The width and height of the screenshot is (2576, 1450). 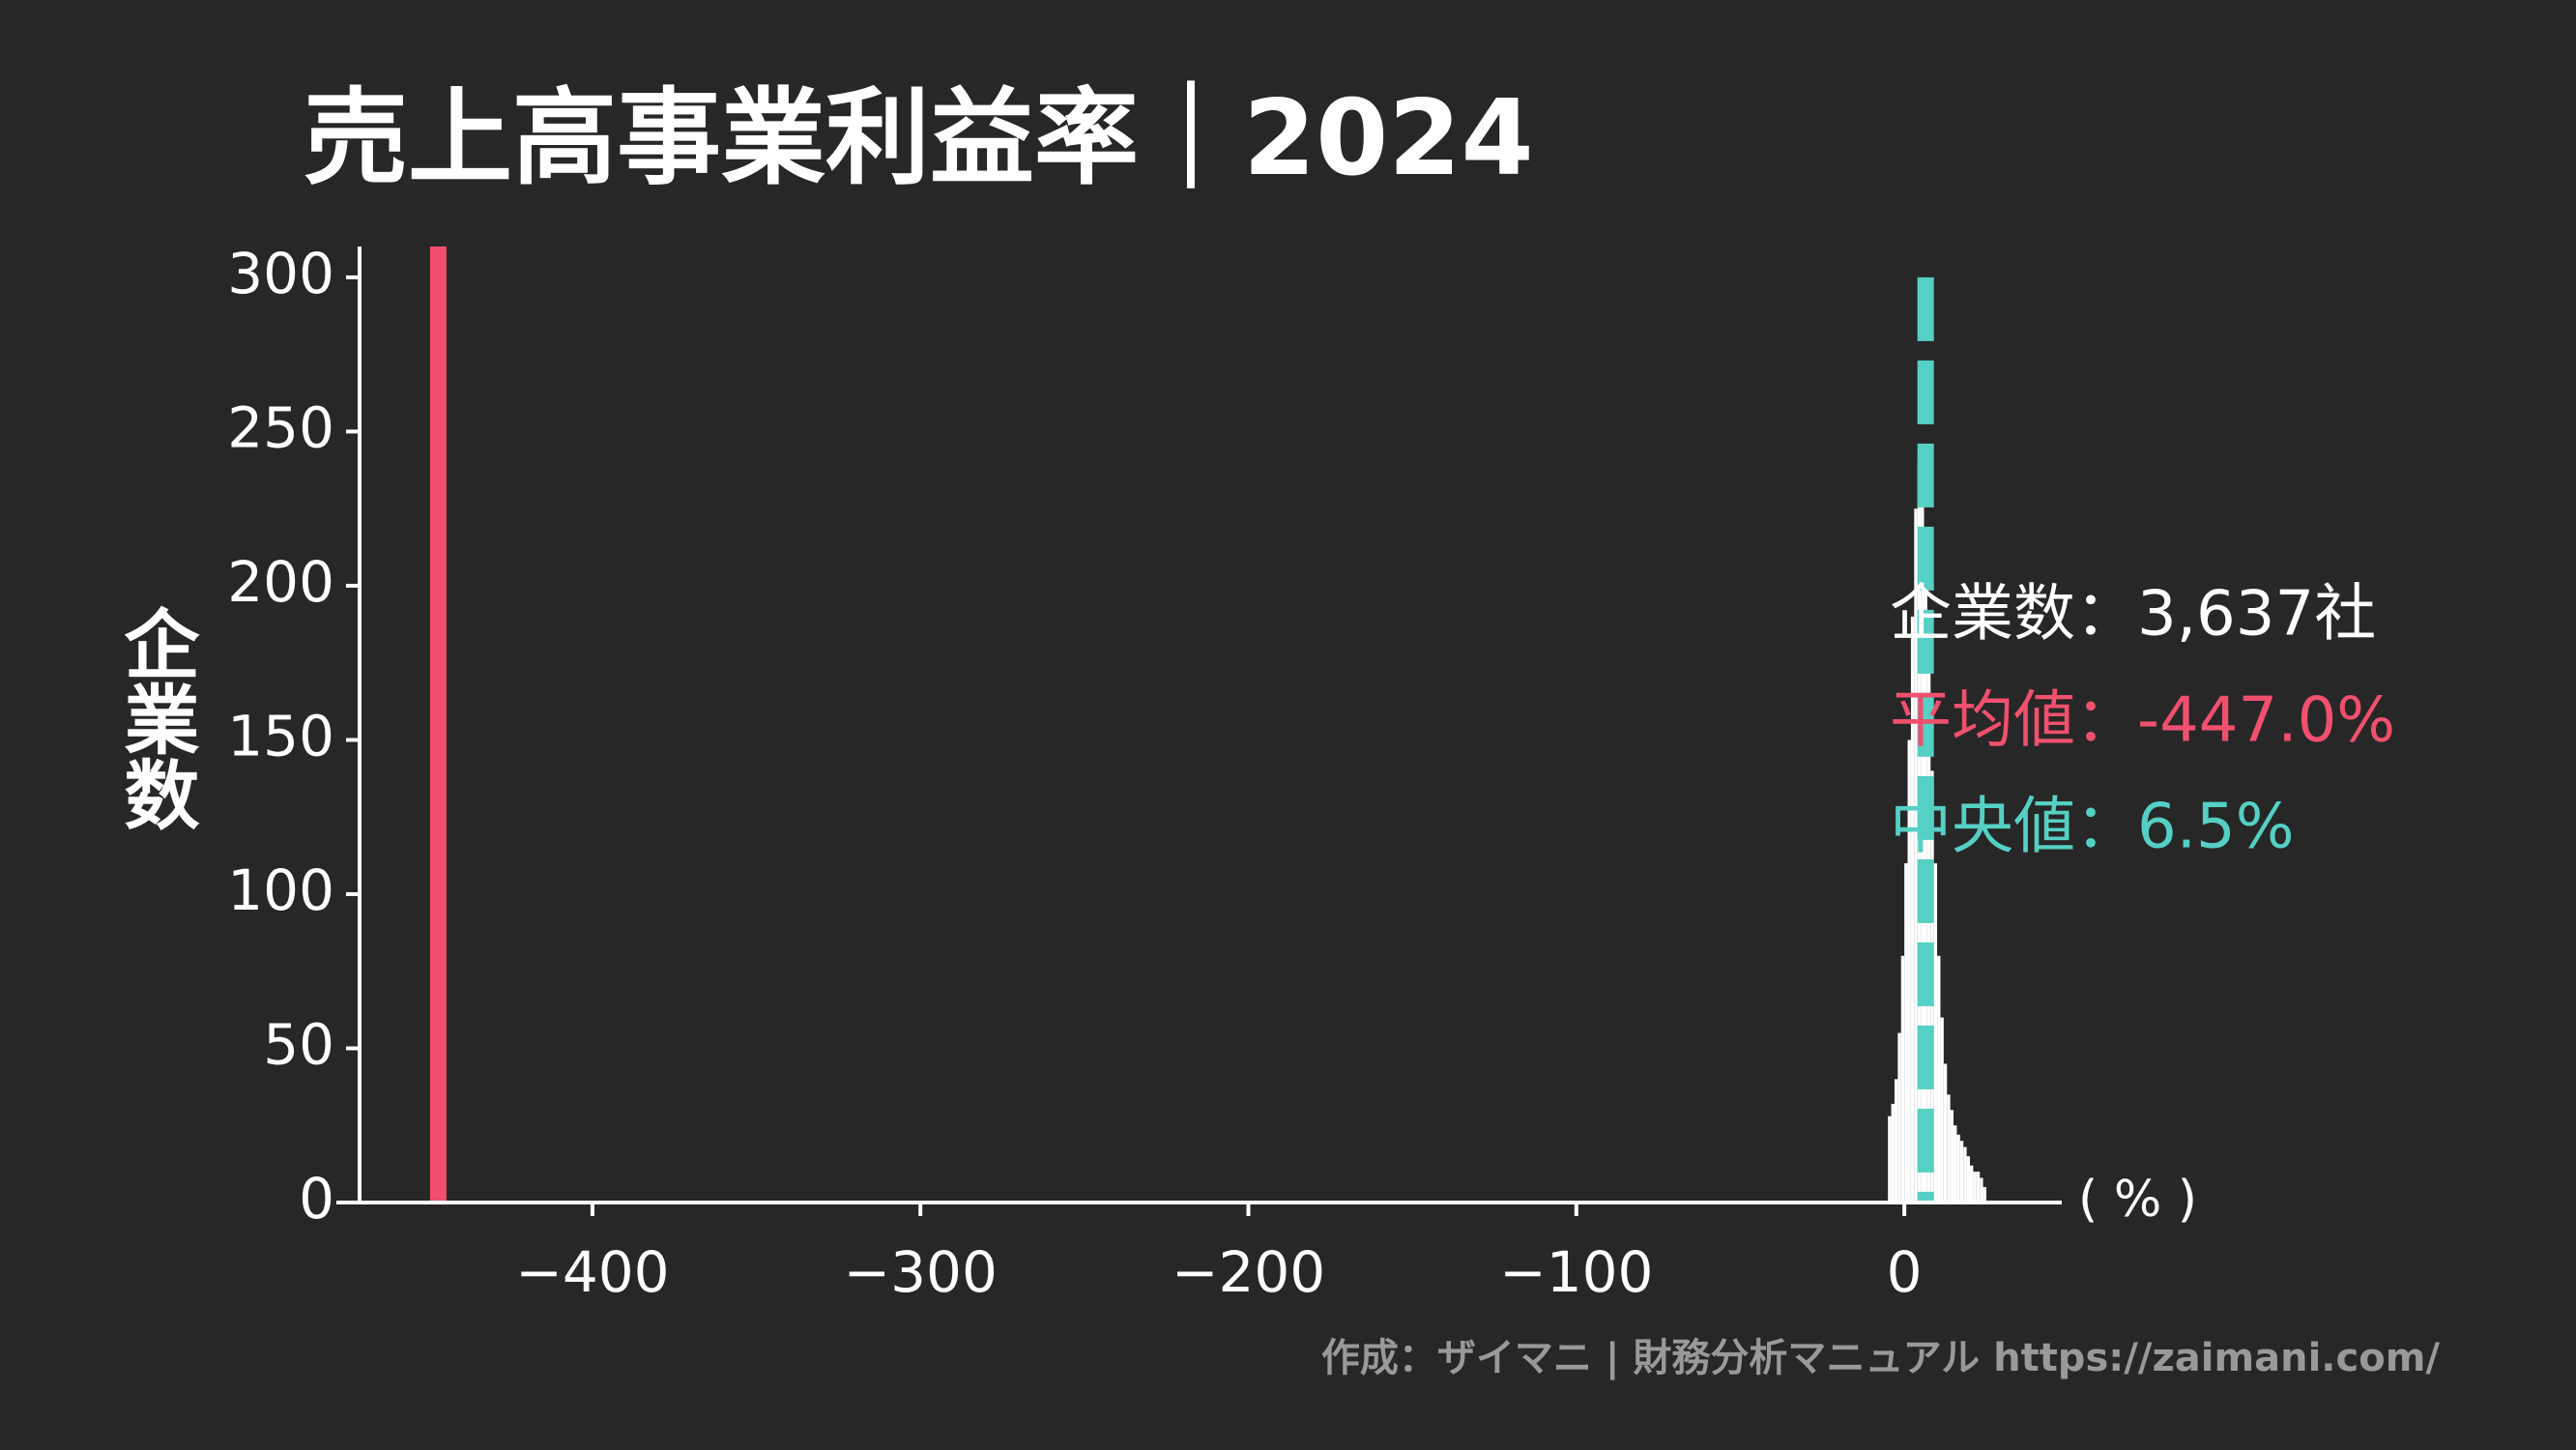 What do you see at coordinates (919, 138) in the screenshot?
I see `chart-title: 売上高事業利益率｜2024` at bounding box center [919, 138].